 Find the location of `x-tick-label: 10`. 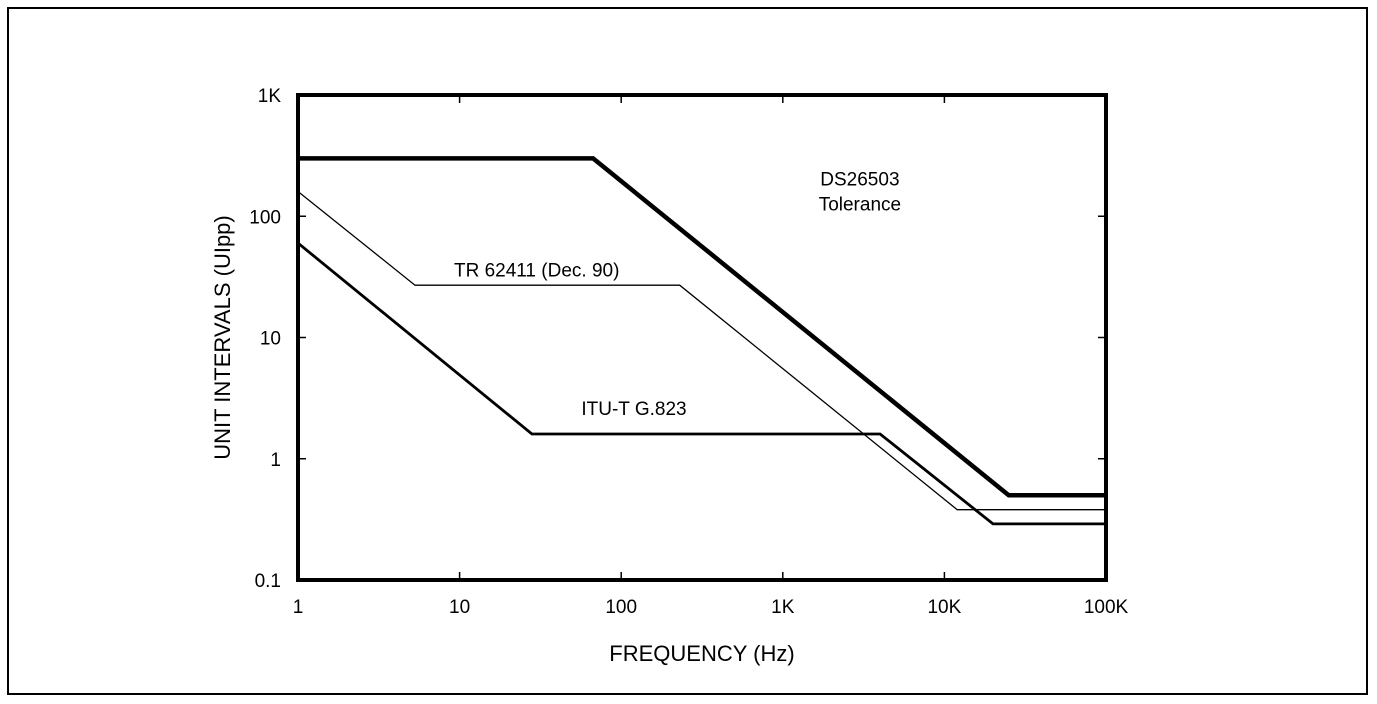

x-tick-label: 10 is located at coordinates (459, 607).